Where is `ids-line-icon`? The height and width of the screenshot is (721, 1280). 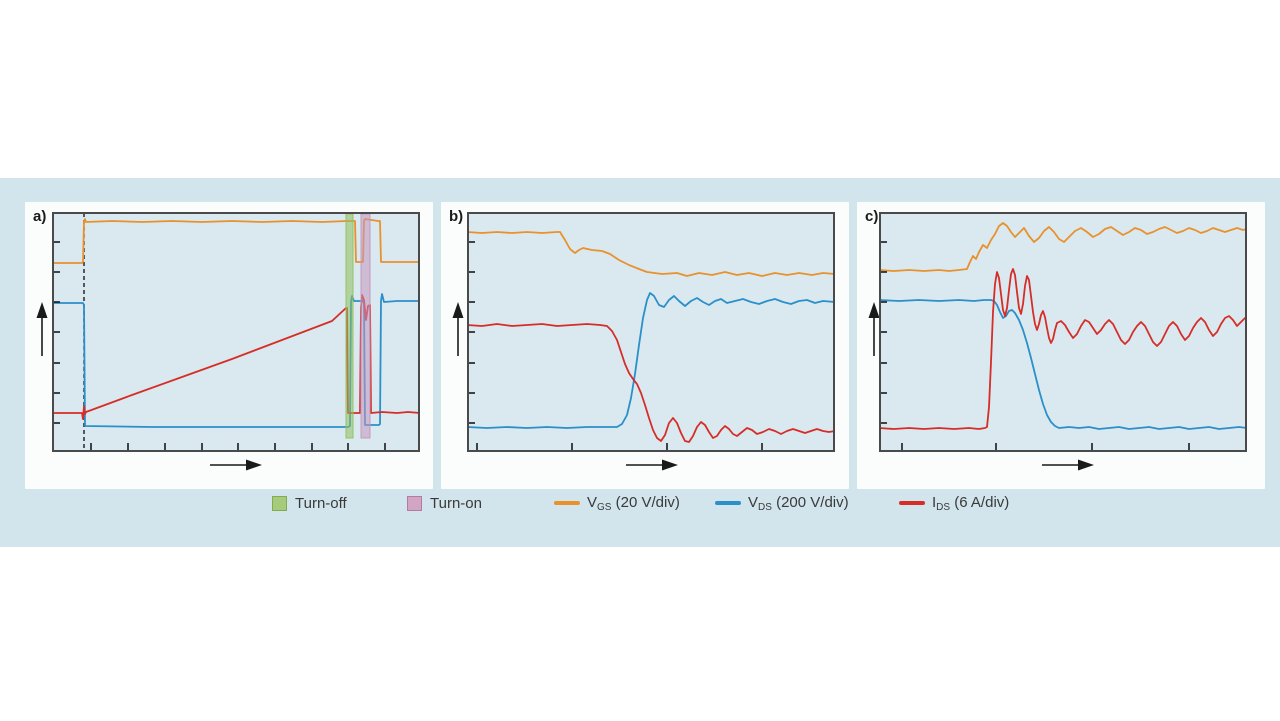
ids-line-icon is located at coordinates (912, 503).